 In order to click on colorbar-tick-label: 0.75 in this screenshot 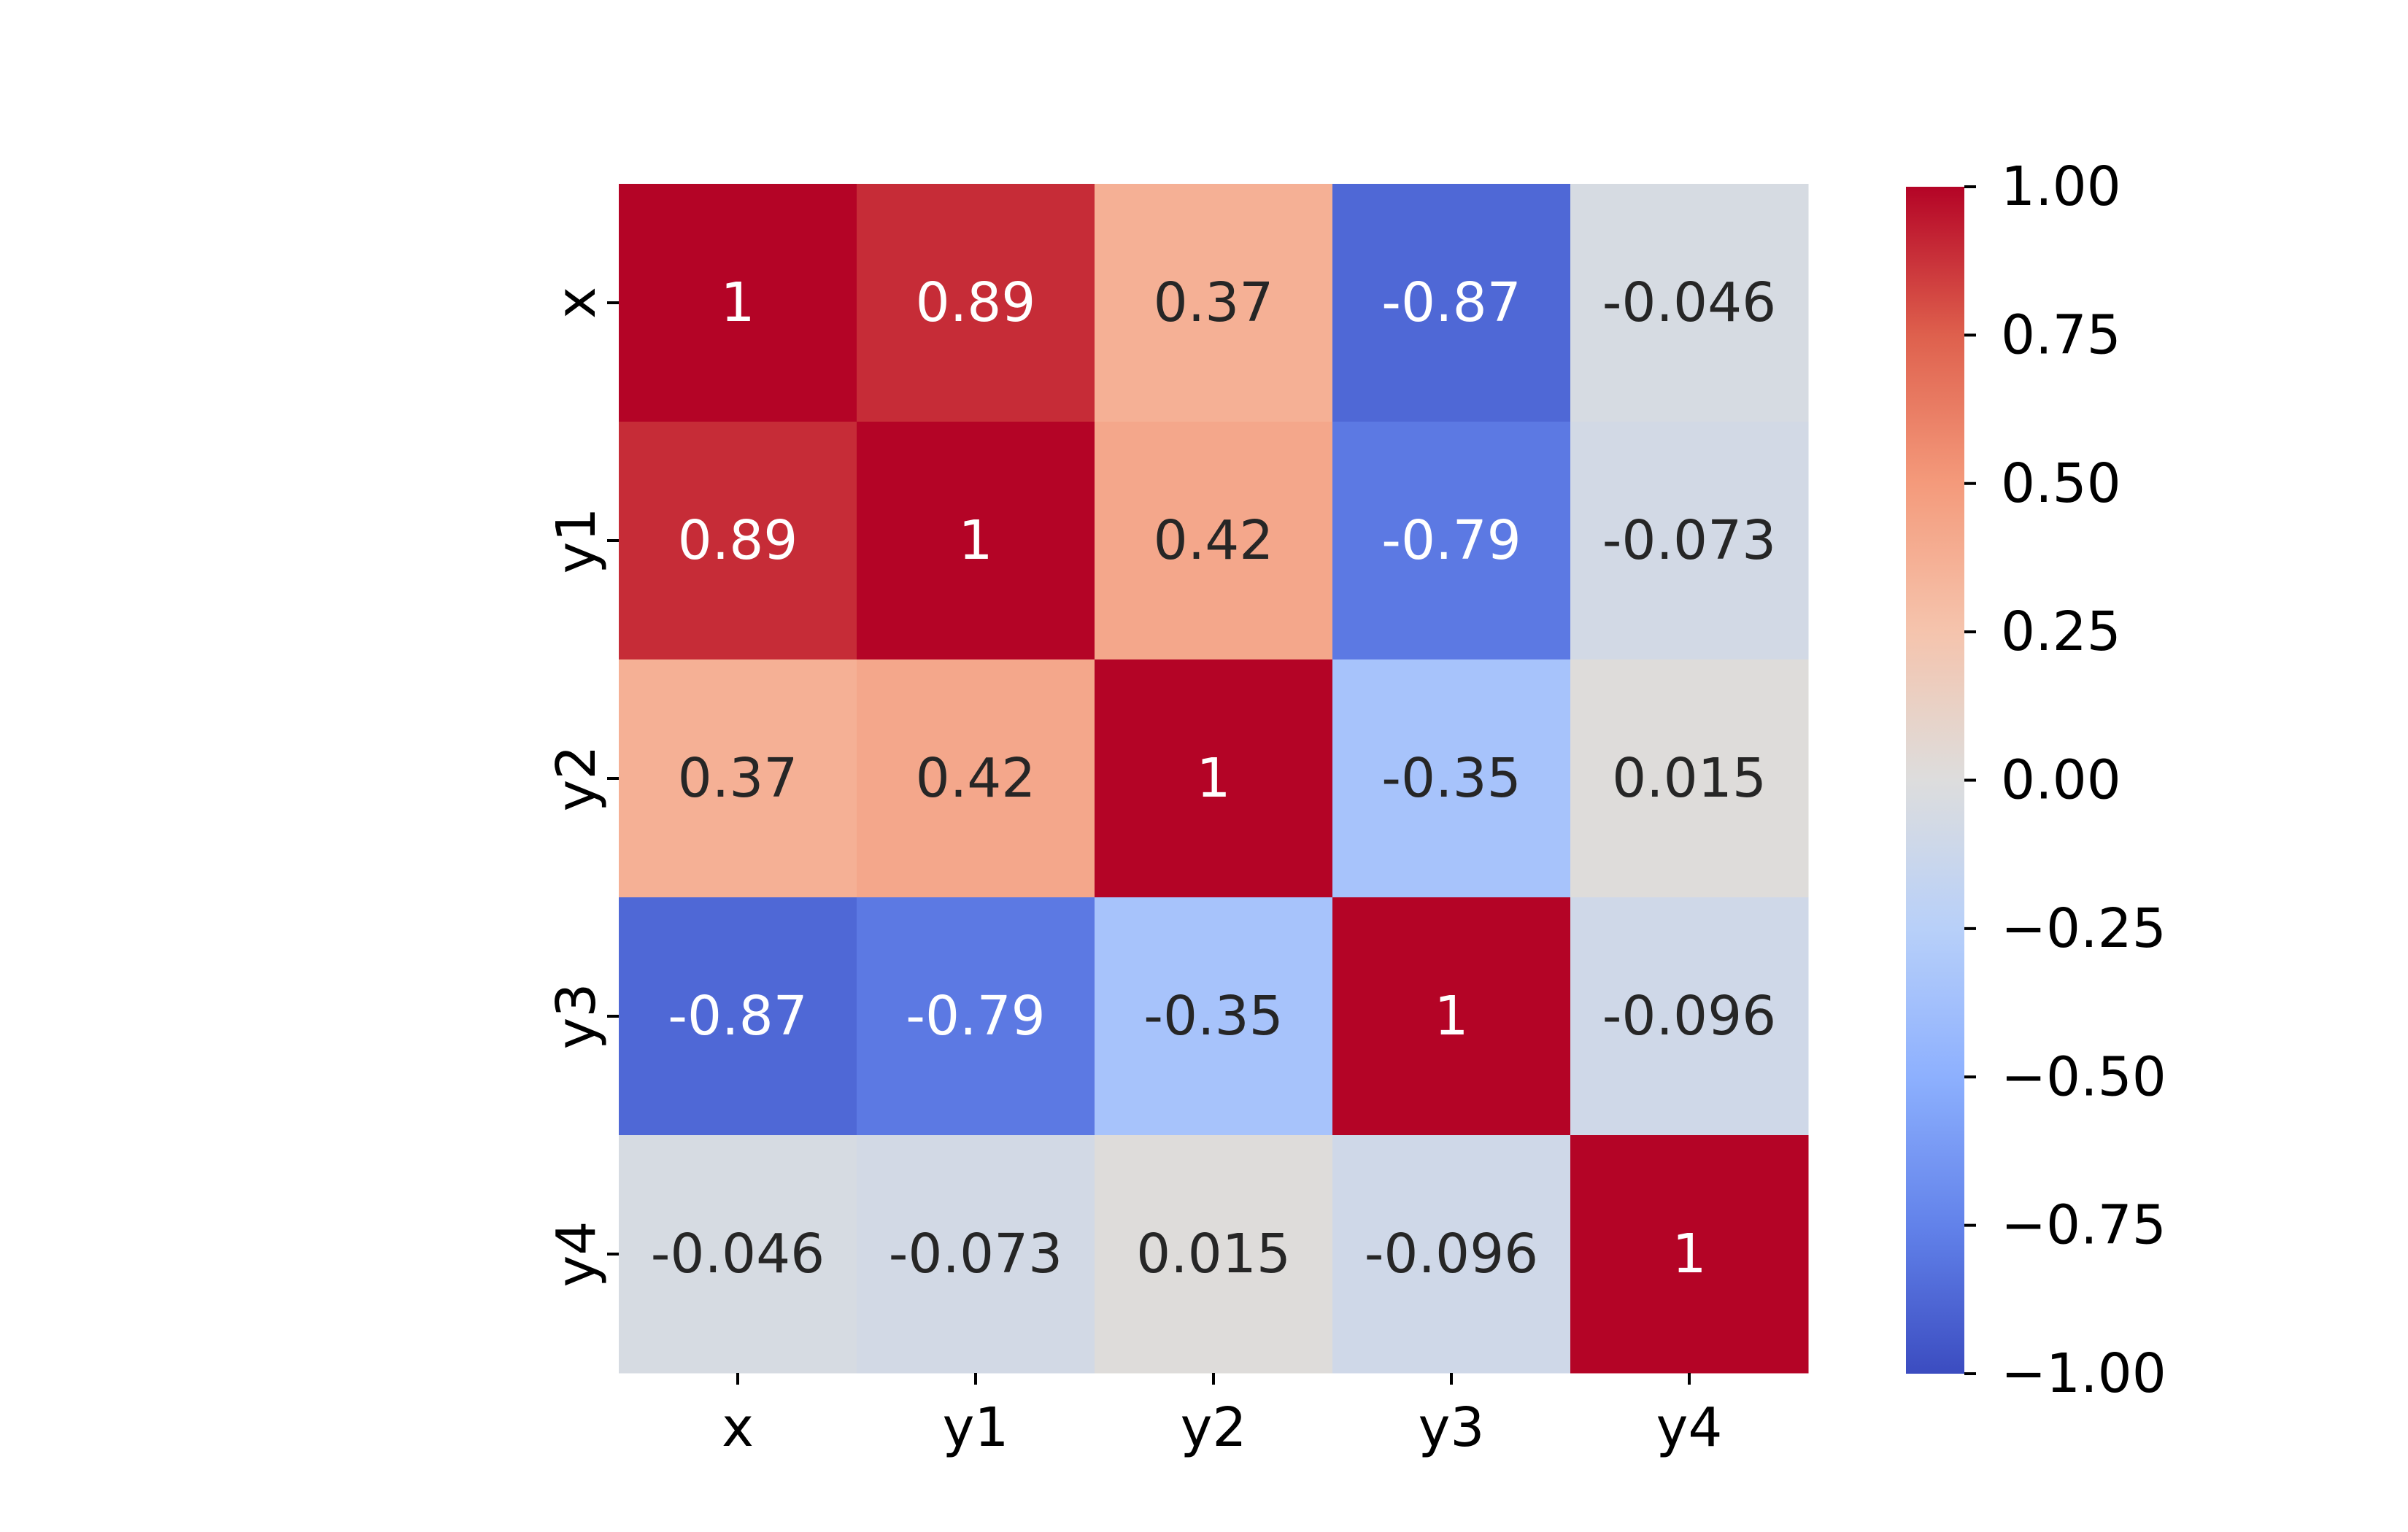, I will do `click(2061, 335)`.